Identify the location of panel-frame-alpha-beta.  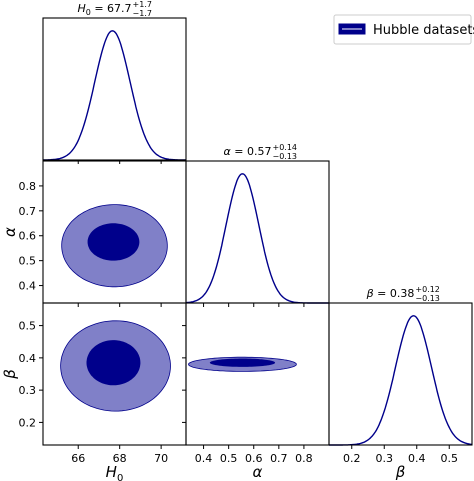
(257, 374).